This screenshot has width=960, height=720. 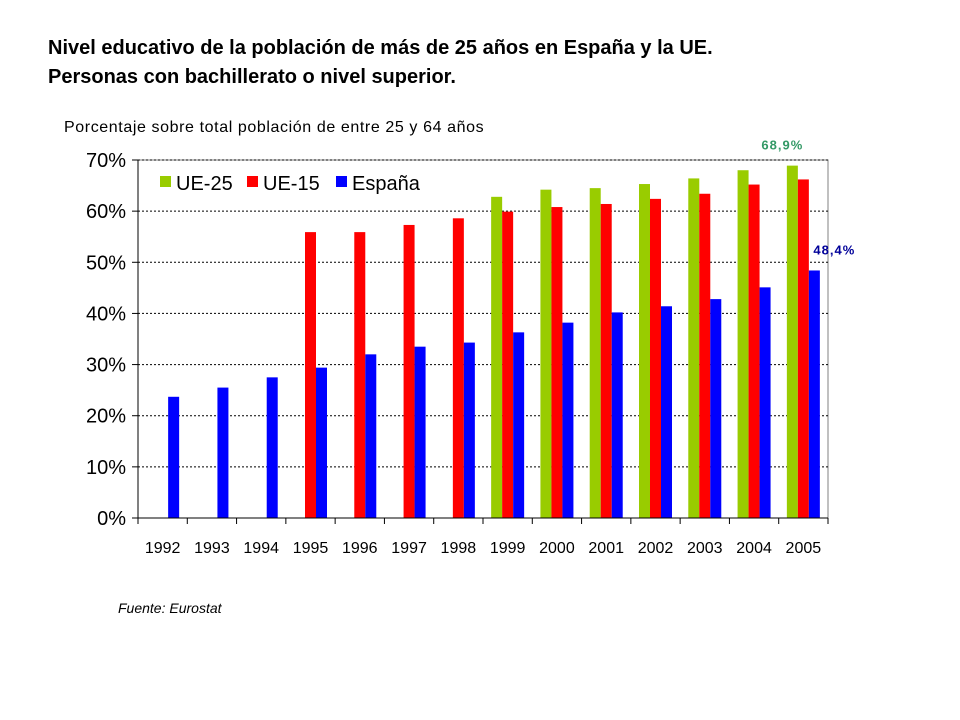 What do you see at coordinates (112, 340) in the screenshot?
I see `y-axis: 0% 10% 20% 30% 40% 50% 60% 70%` at bounding box center [112, 340].